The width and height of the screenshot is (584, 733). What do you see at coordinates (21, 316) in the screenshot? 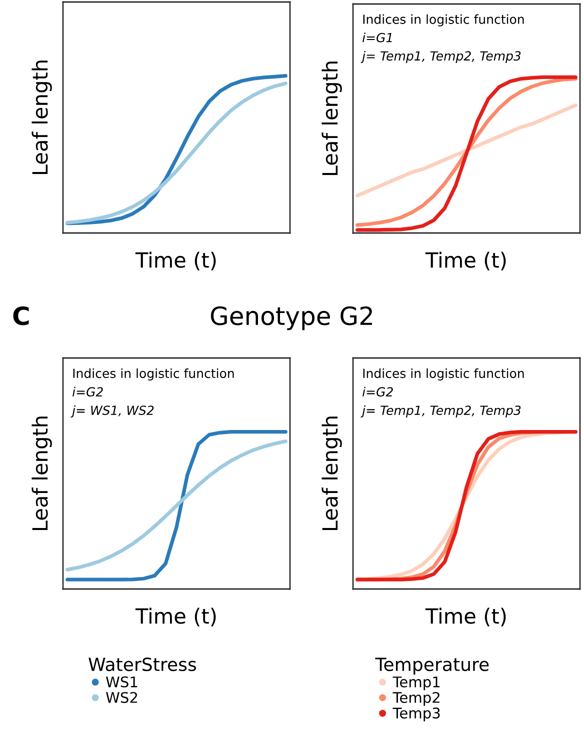
I see `text: C` at bounding box center [21, 316].